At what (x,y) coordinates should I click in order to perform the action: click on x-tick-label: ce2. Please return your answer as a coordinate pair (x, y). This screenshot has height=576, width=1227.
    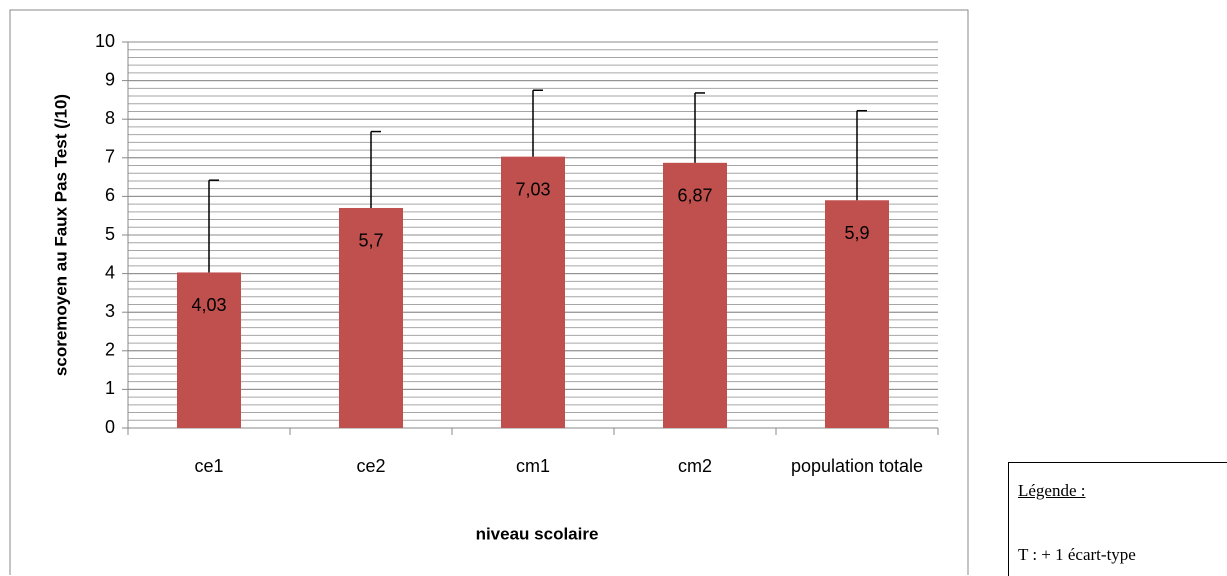
    Looking at the image, I should click on (371, 466).